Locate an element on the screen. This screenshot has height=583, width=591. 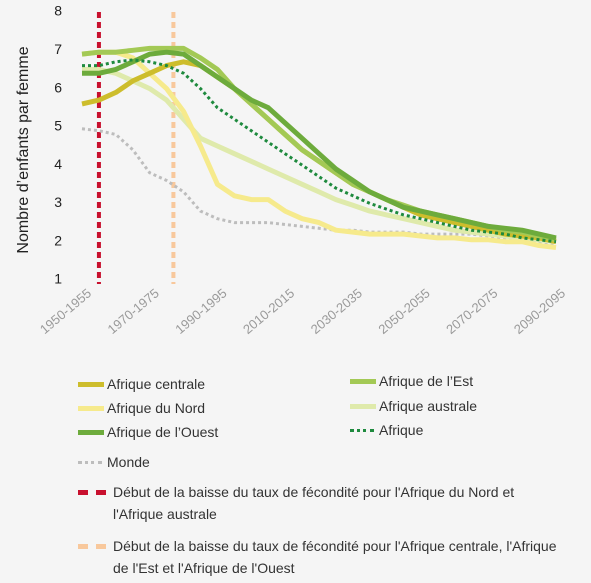
y-tick-label: 6 is located at coordinates (58, 87).